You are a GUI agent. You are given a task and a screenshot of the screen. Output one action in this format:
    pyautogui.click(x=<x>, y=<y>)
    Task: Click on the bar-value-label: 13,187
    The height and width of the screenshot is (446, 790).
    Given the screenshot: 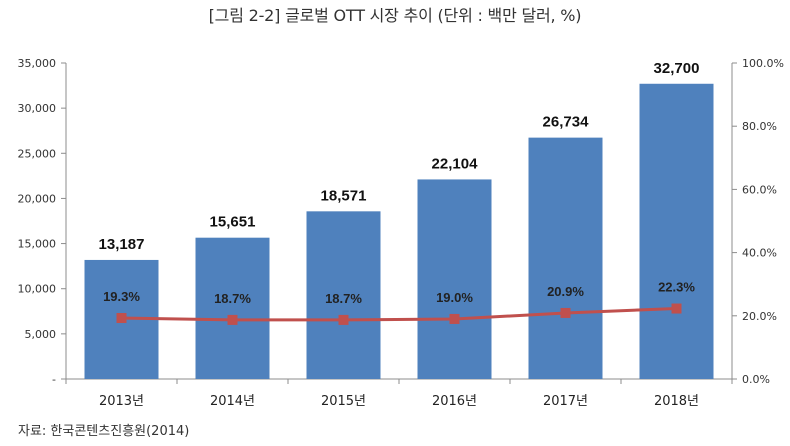 What is the action you would take?
    pyautogui.click(x=122, y=244)
    